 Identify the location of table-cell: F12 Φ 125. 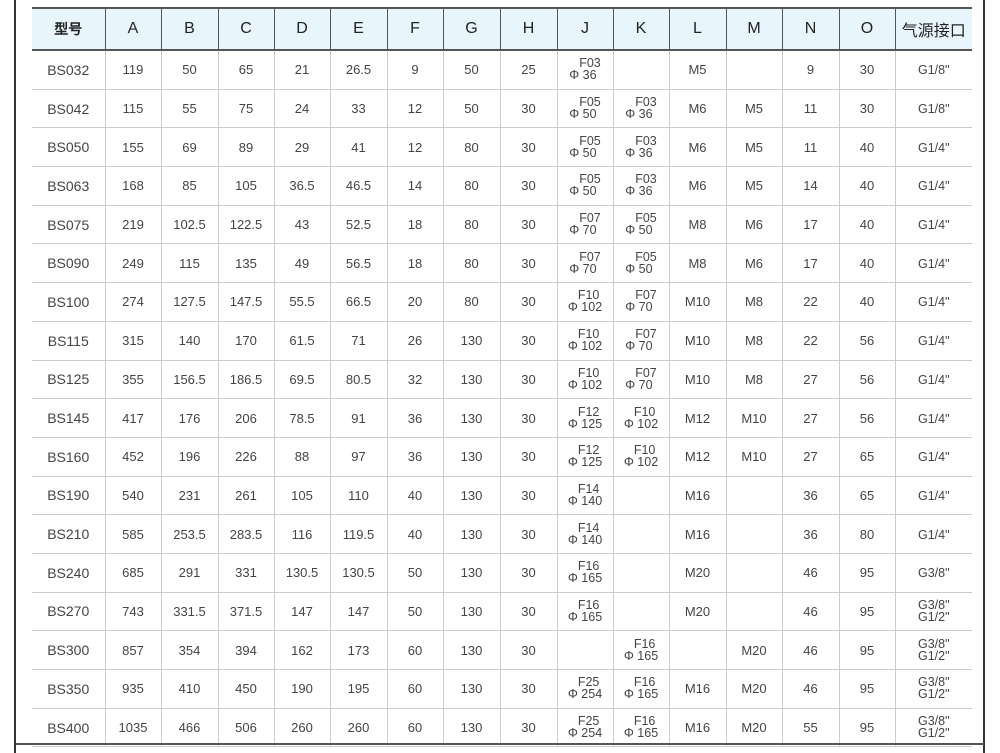
(584, 457).